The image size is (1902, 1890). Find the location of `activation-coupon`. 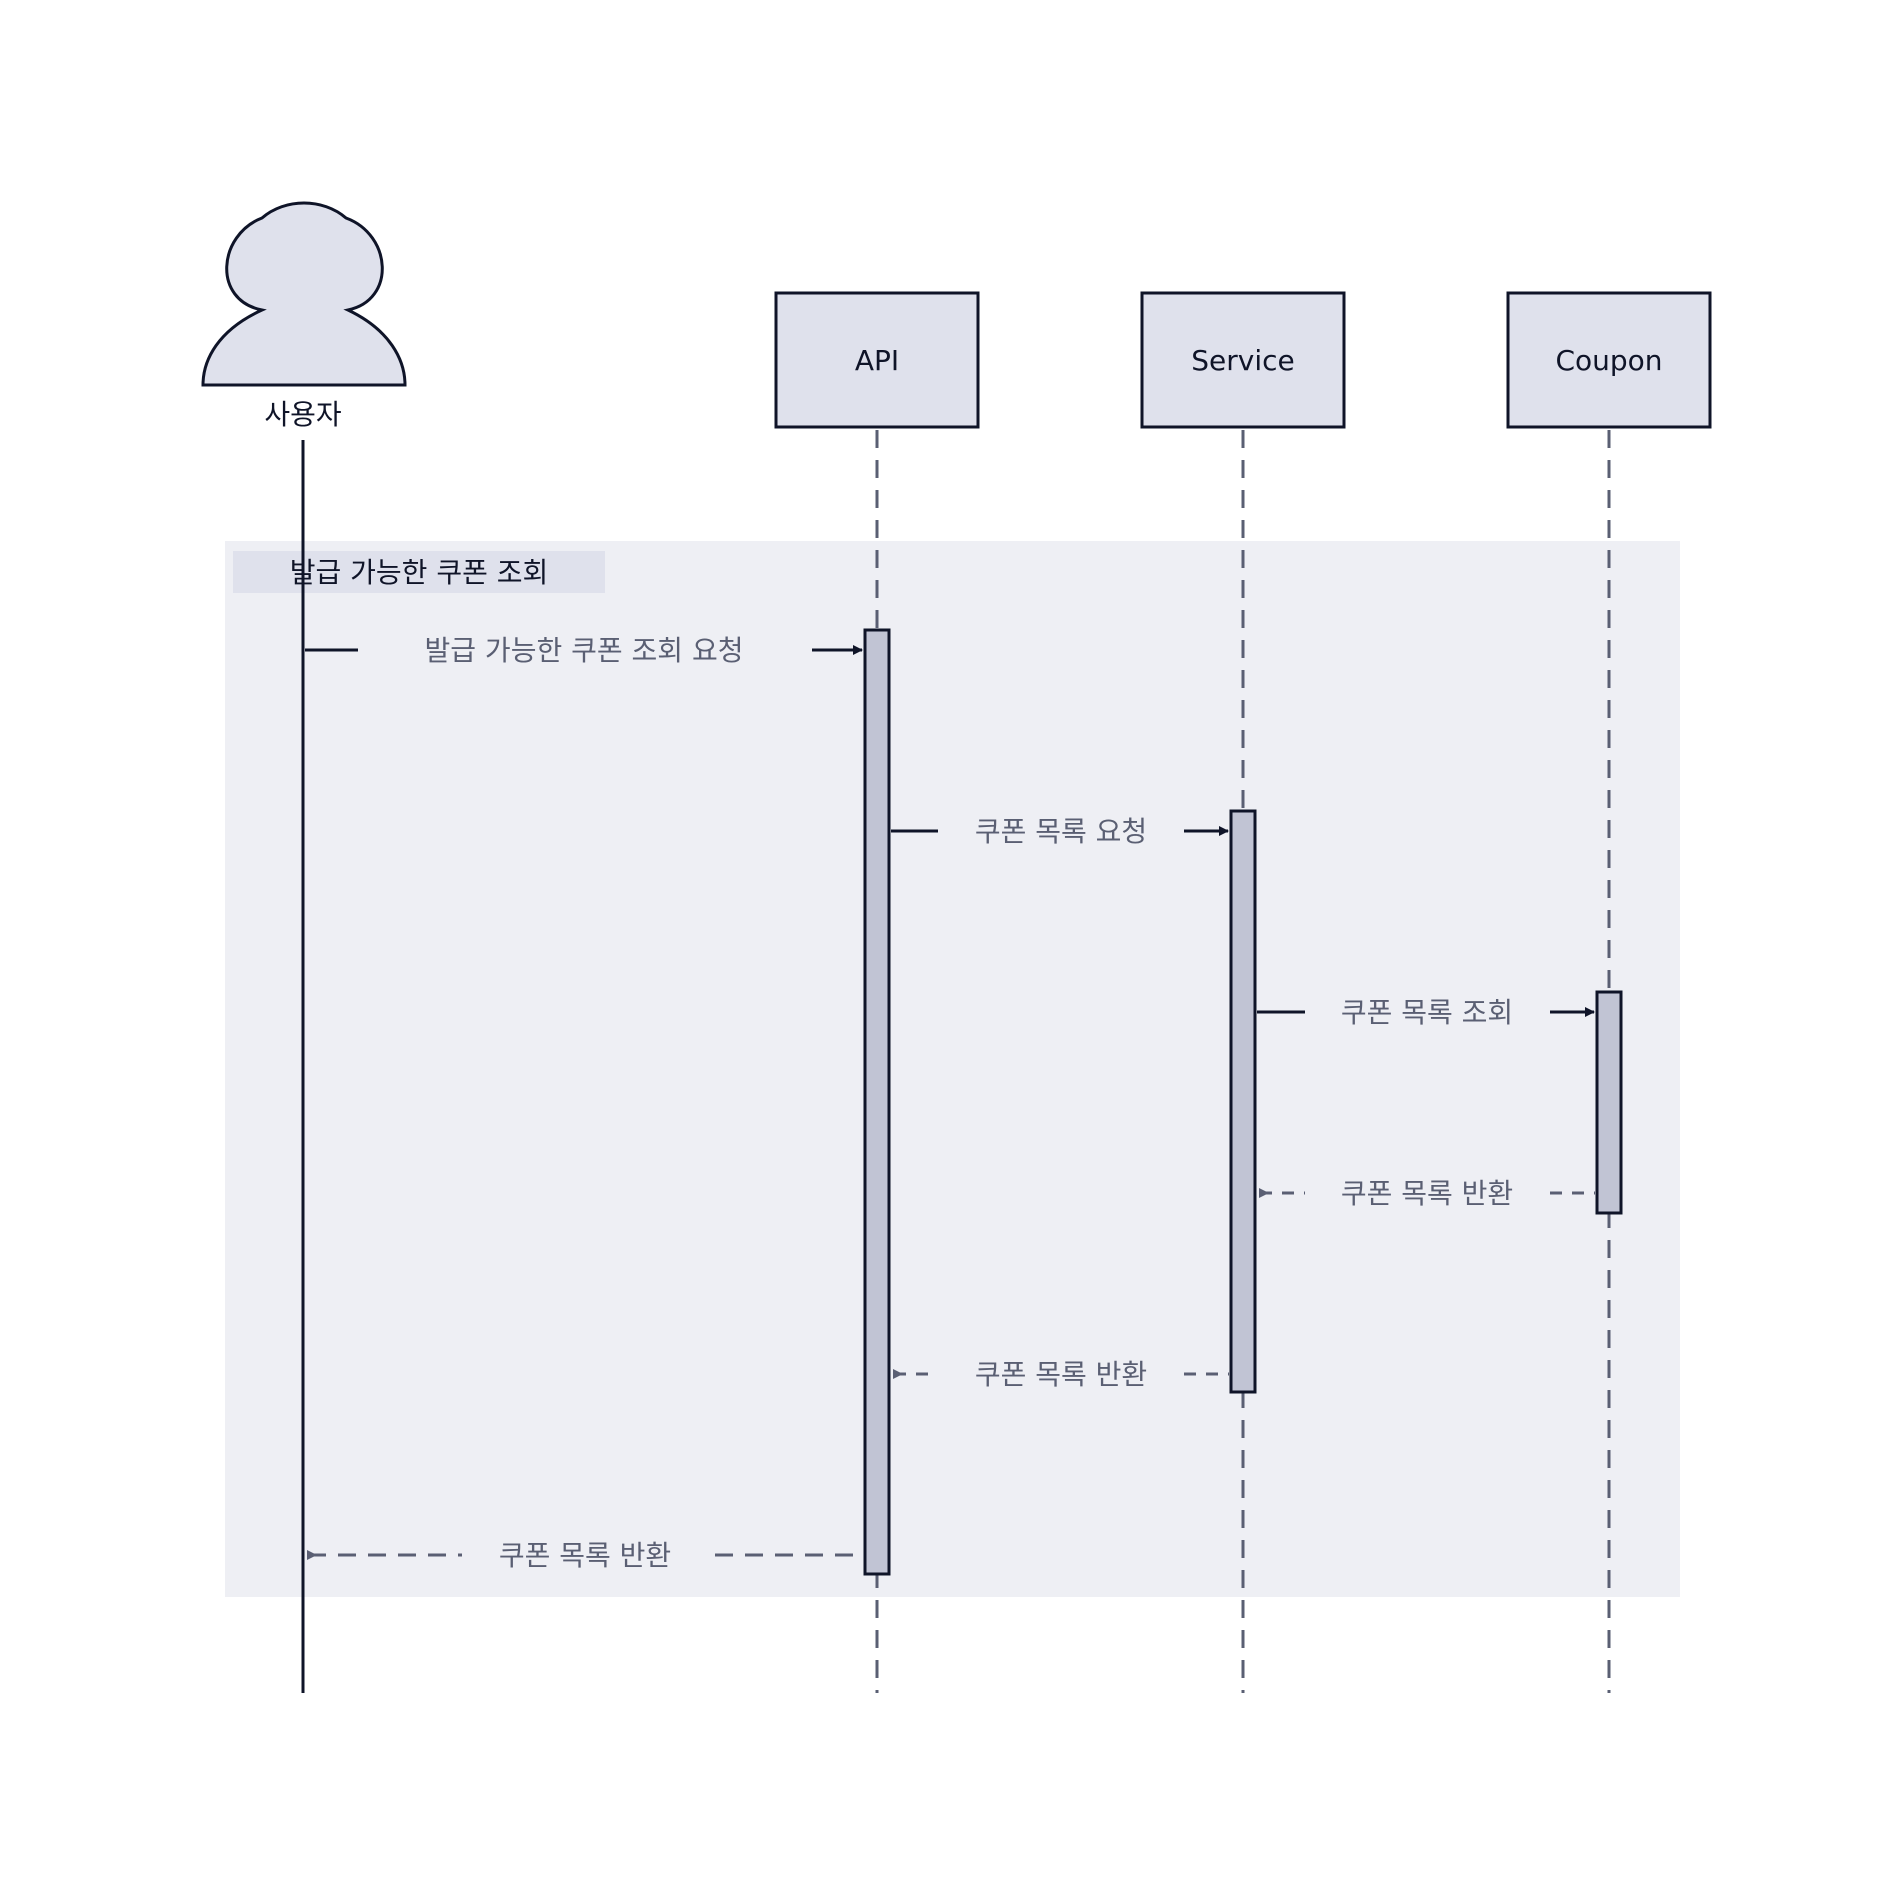

activation-coupon is located at coordinates (1609, 1102).